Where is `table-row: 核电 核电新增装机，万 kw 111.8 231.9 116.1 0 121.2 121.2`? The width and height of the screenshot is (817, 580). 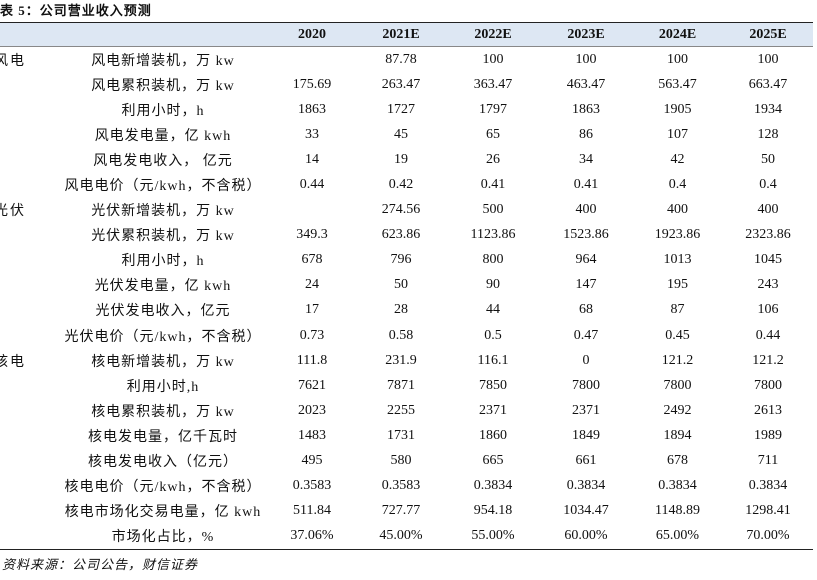
table-row: 核电 核电新增装机，万 kw 111.8 231.9 116.1 0 121.2 121.2 is located at coordinates (406, 360).